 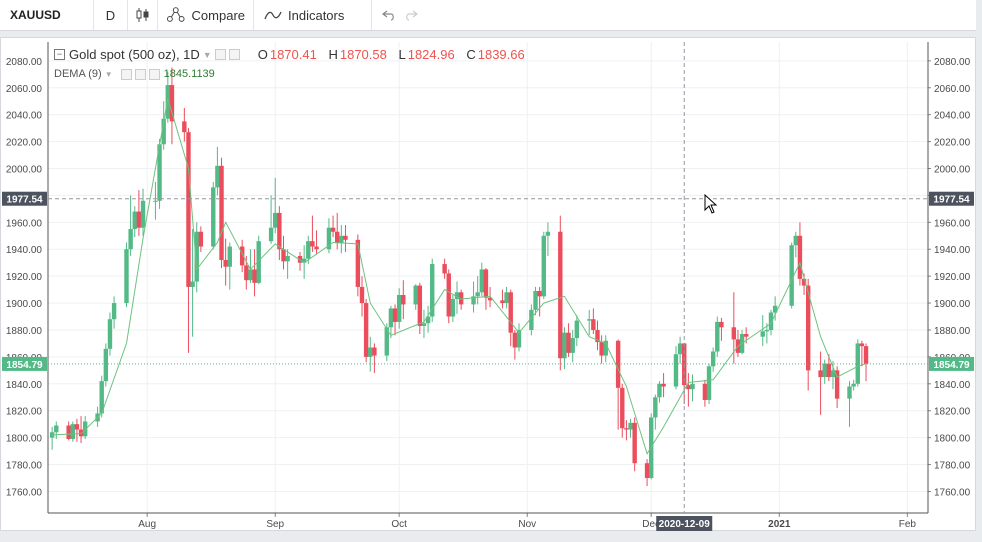 I want to click on interval-button: D, so click(x=111, y=15).